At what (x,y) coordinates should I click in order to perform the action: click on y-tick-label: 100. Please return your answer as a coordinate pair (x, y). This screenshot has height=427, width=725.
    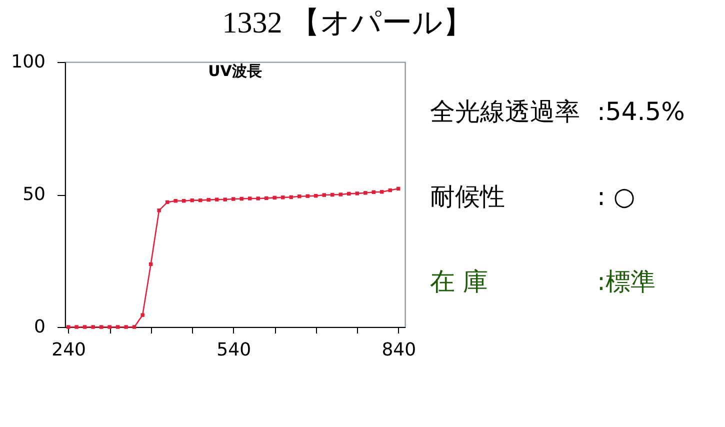
    Looking at the image, I should click on (28, 62).